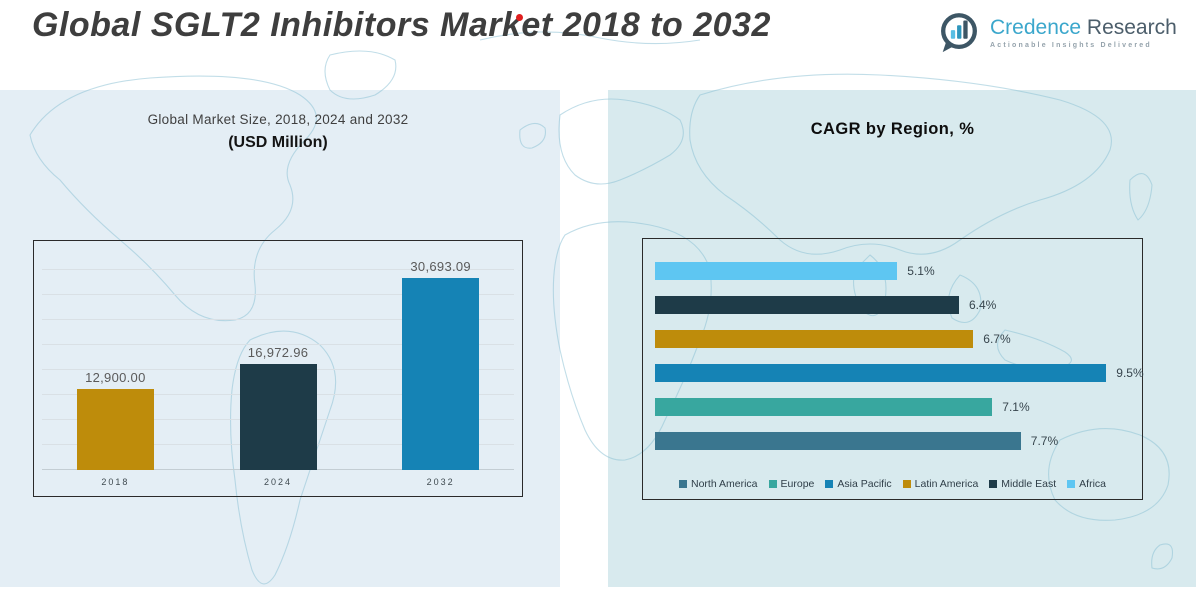 The height and width of the screenshot is (607, 1196). I want to click on bar-chart-bubble-icon, so click(959, 33).